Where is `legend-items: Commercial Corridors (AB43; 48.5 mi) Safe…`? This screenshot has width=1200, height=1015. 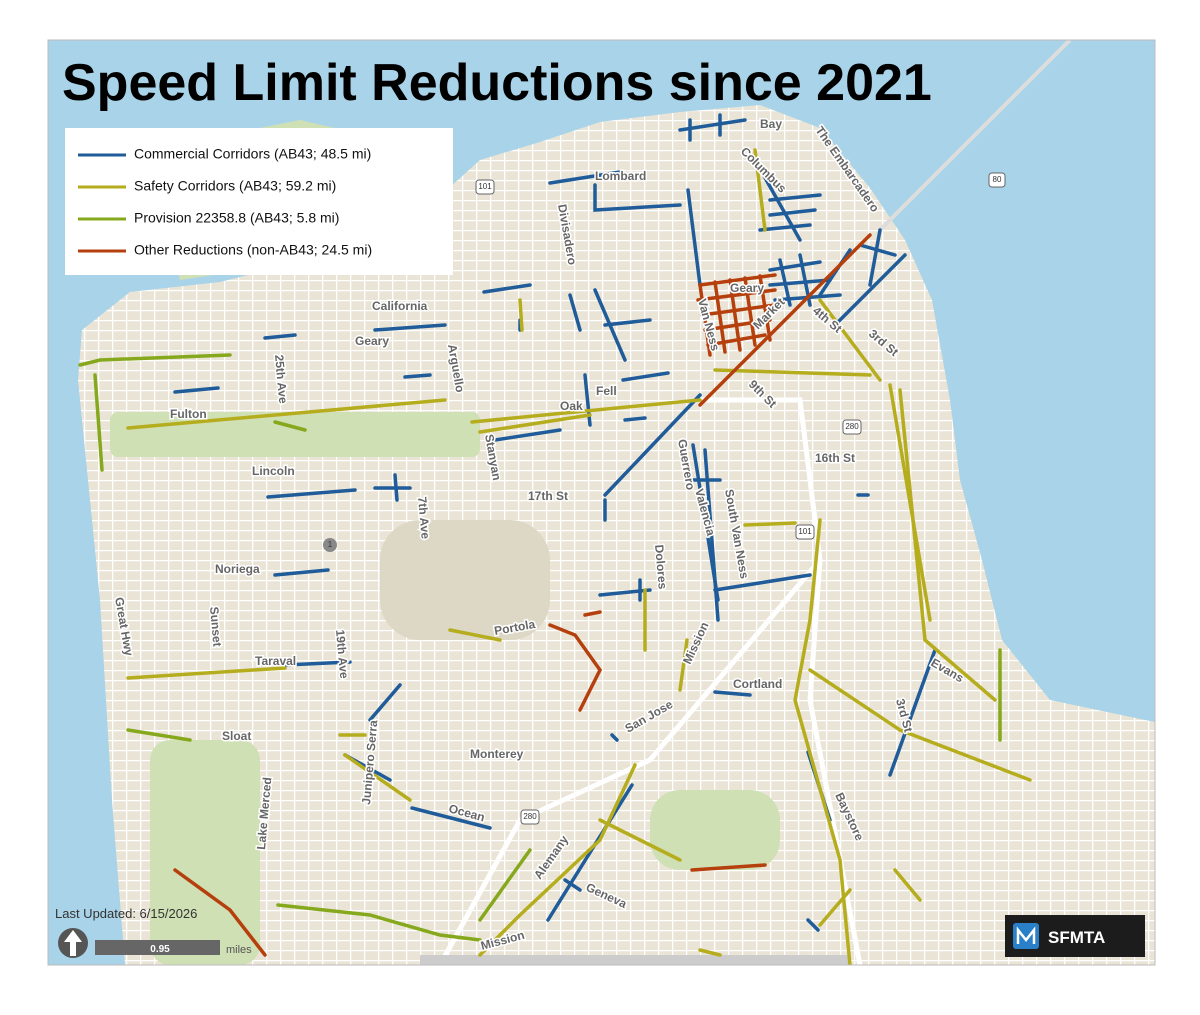
legend-items: Commercial Corridors (AB43; 48.5 mi) Safe… is located at coordinates (225, 202).